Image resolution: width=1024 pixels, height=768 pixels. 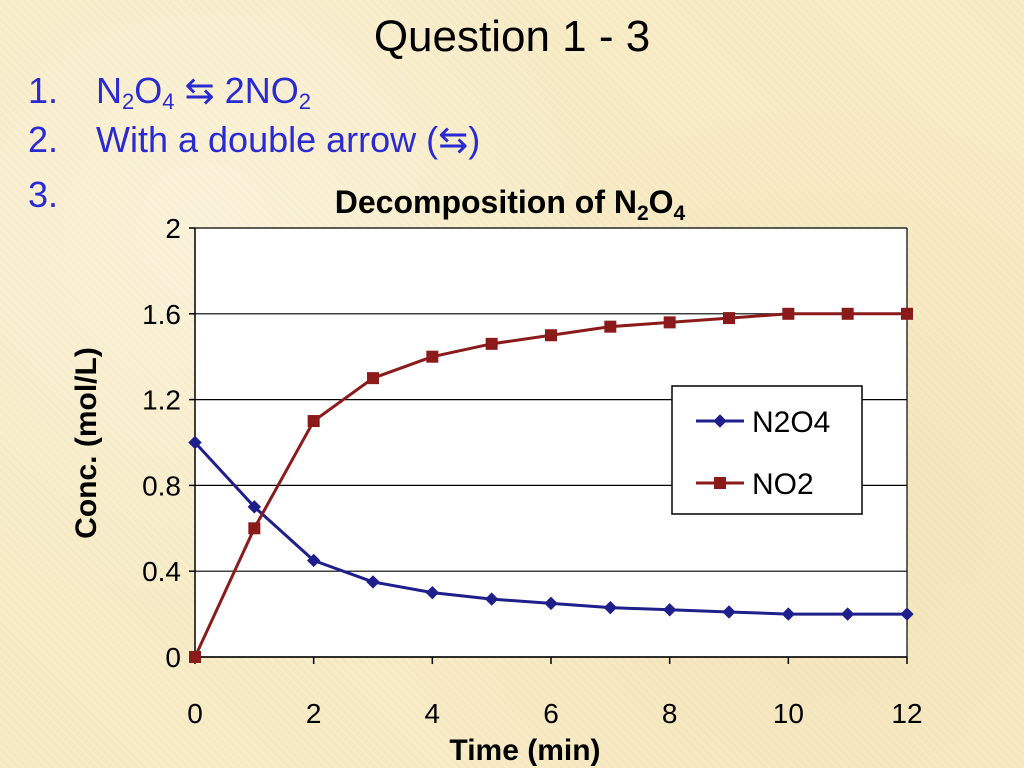 I want to click on y-tick-label: 1.2, so click(x=161, y=400).